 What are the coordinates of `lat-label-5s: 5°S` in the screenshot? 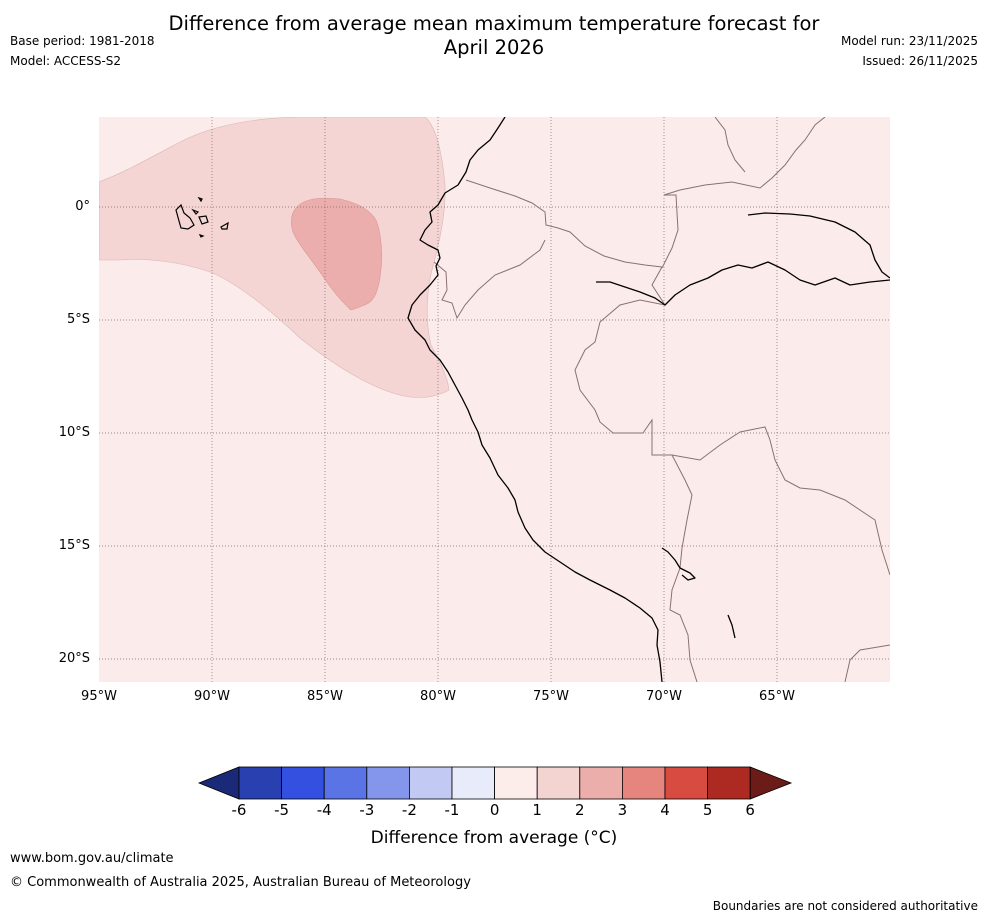 It's located at (78, 319).